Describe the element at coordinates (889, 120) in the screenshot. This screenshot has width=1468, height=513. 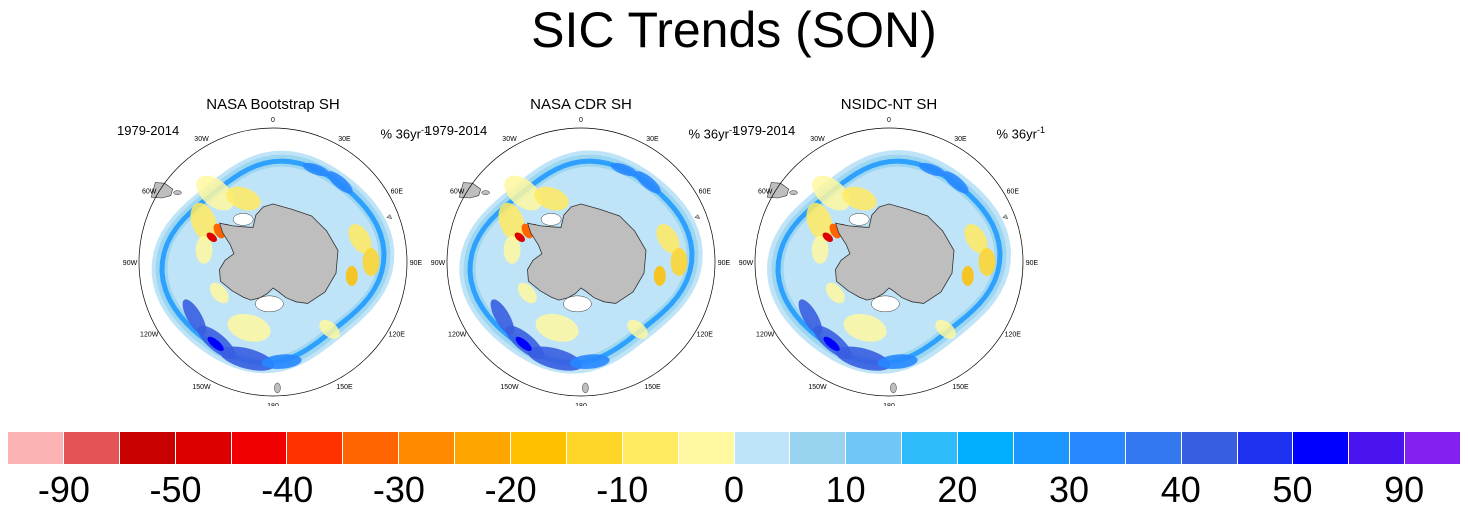
I see `longitude-label: 0` at that location.